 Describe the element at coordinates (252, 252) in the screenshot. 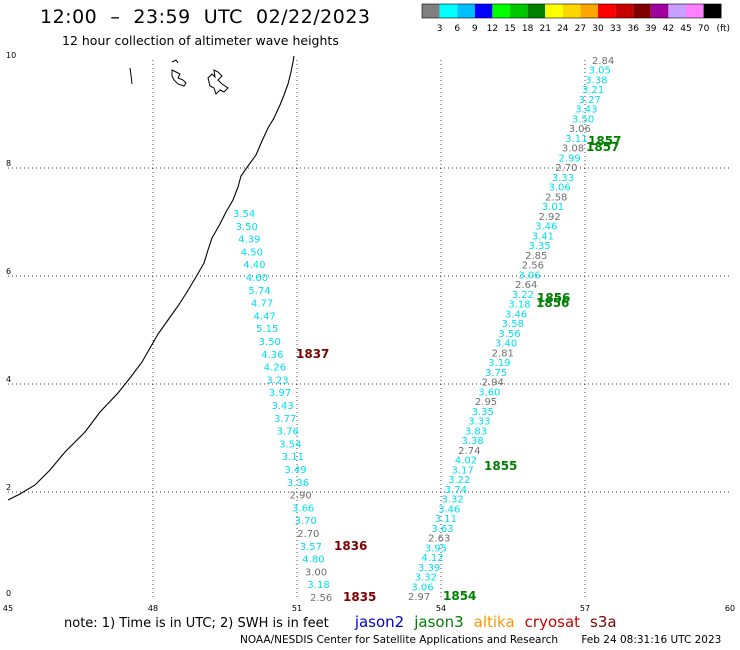

I see `swh-value: 4.50` at that location.